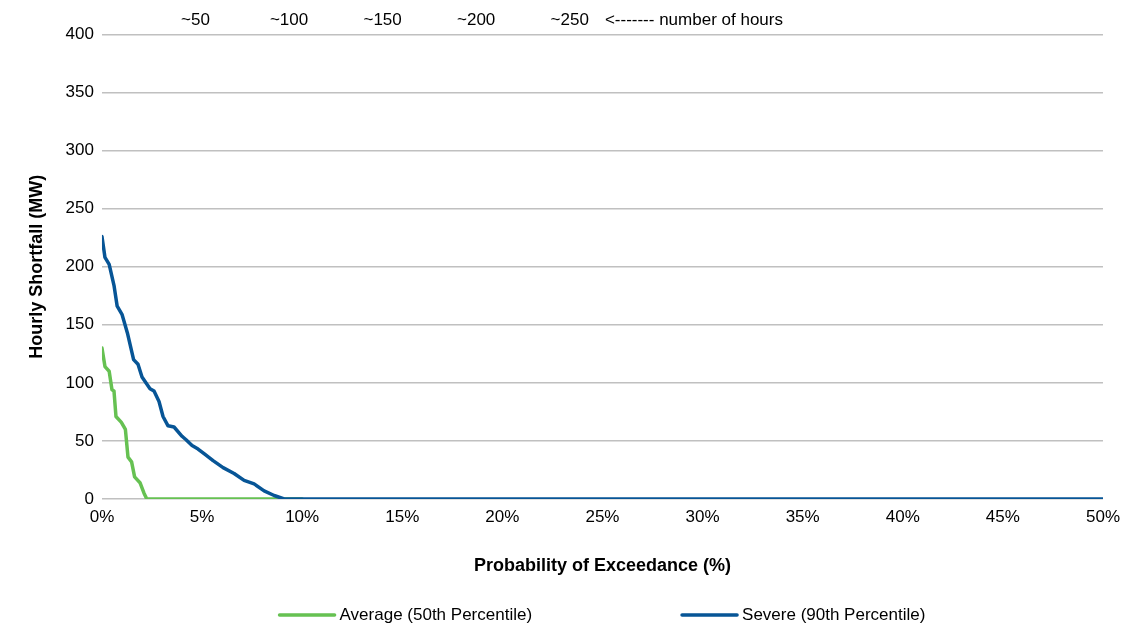  What do you see at coordinates (202, 516) in the screenshot?
I see `x-tick-label: 5%` at bounding box center [202, 516].